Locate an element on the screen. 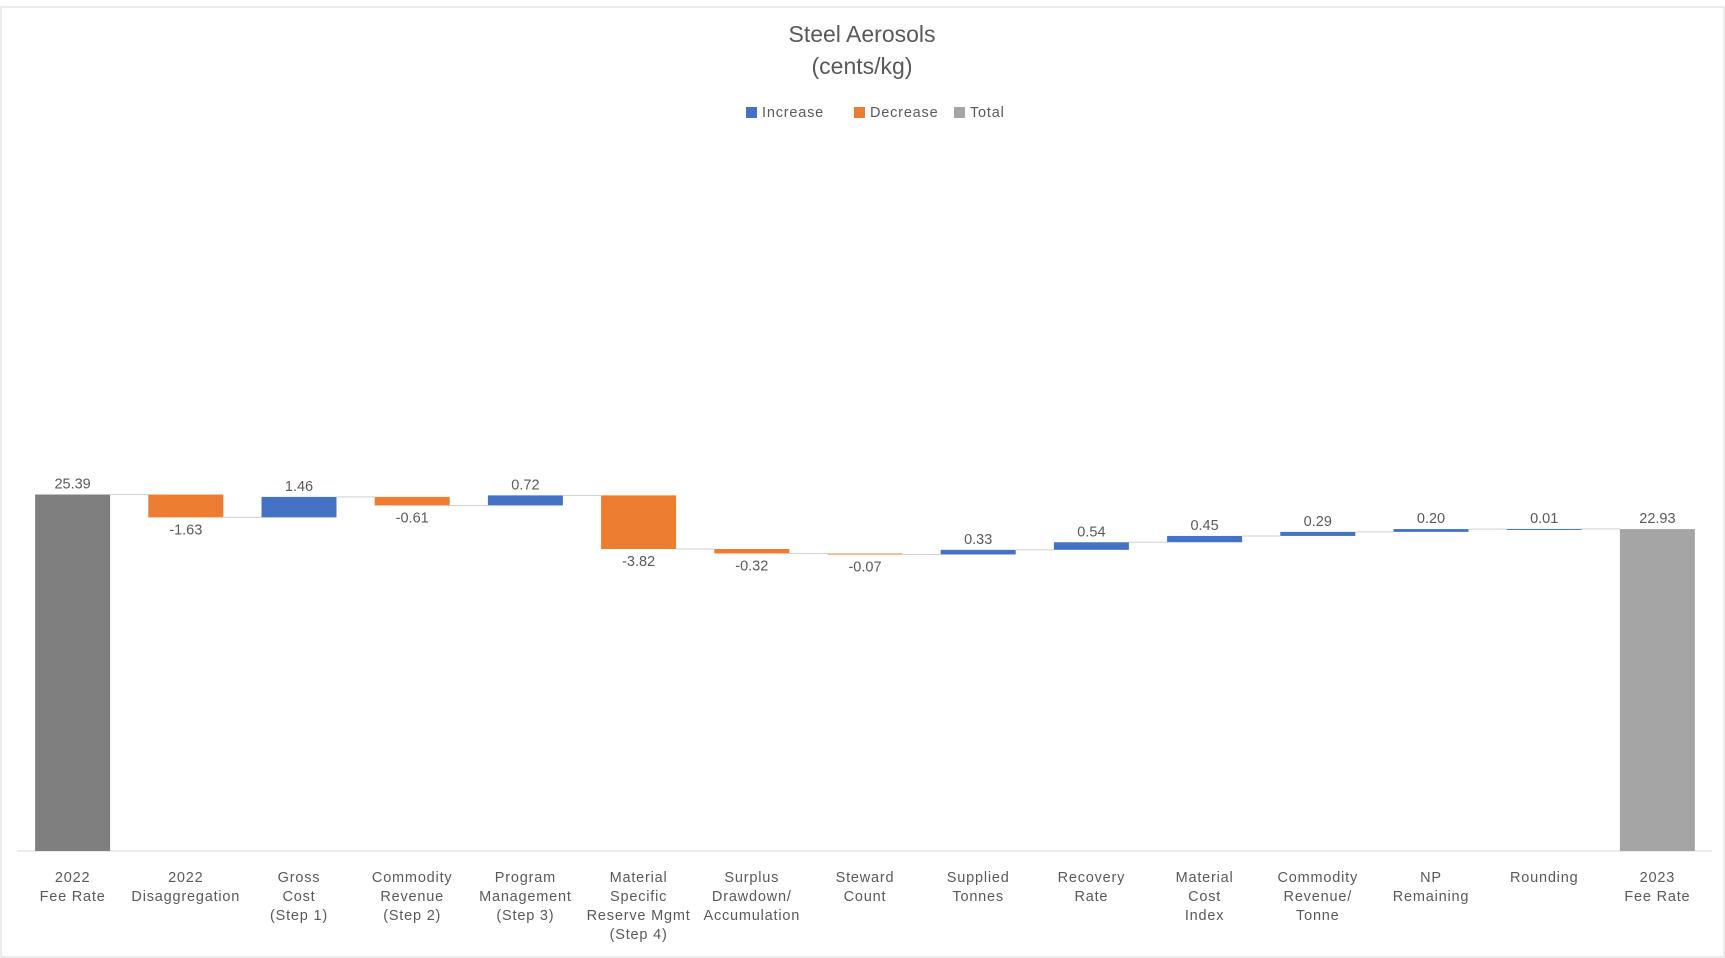  x-tick-label: NP Remaining is located at coordinates (1431, 887).